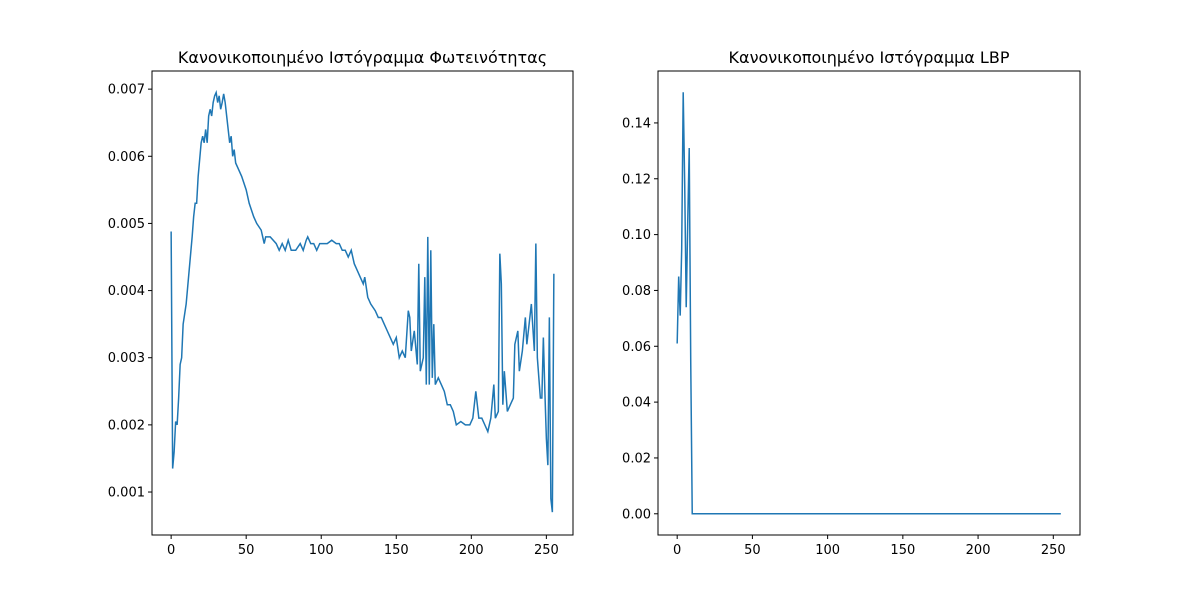 The width and height of the screenshot is (1200, 600). I want to click on y-tick-label: 0.10, so click(636, 235).